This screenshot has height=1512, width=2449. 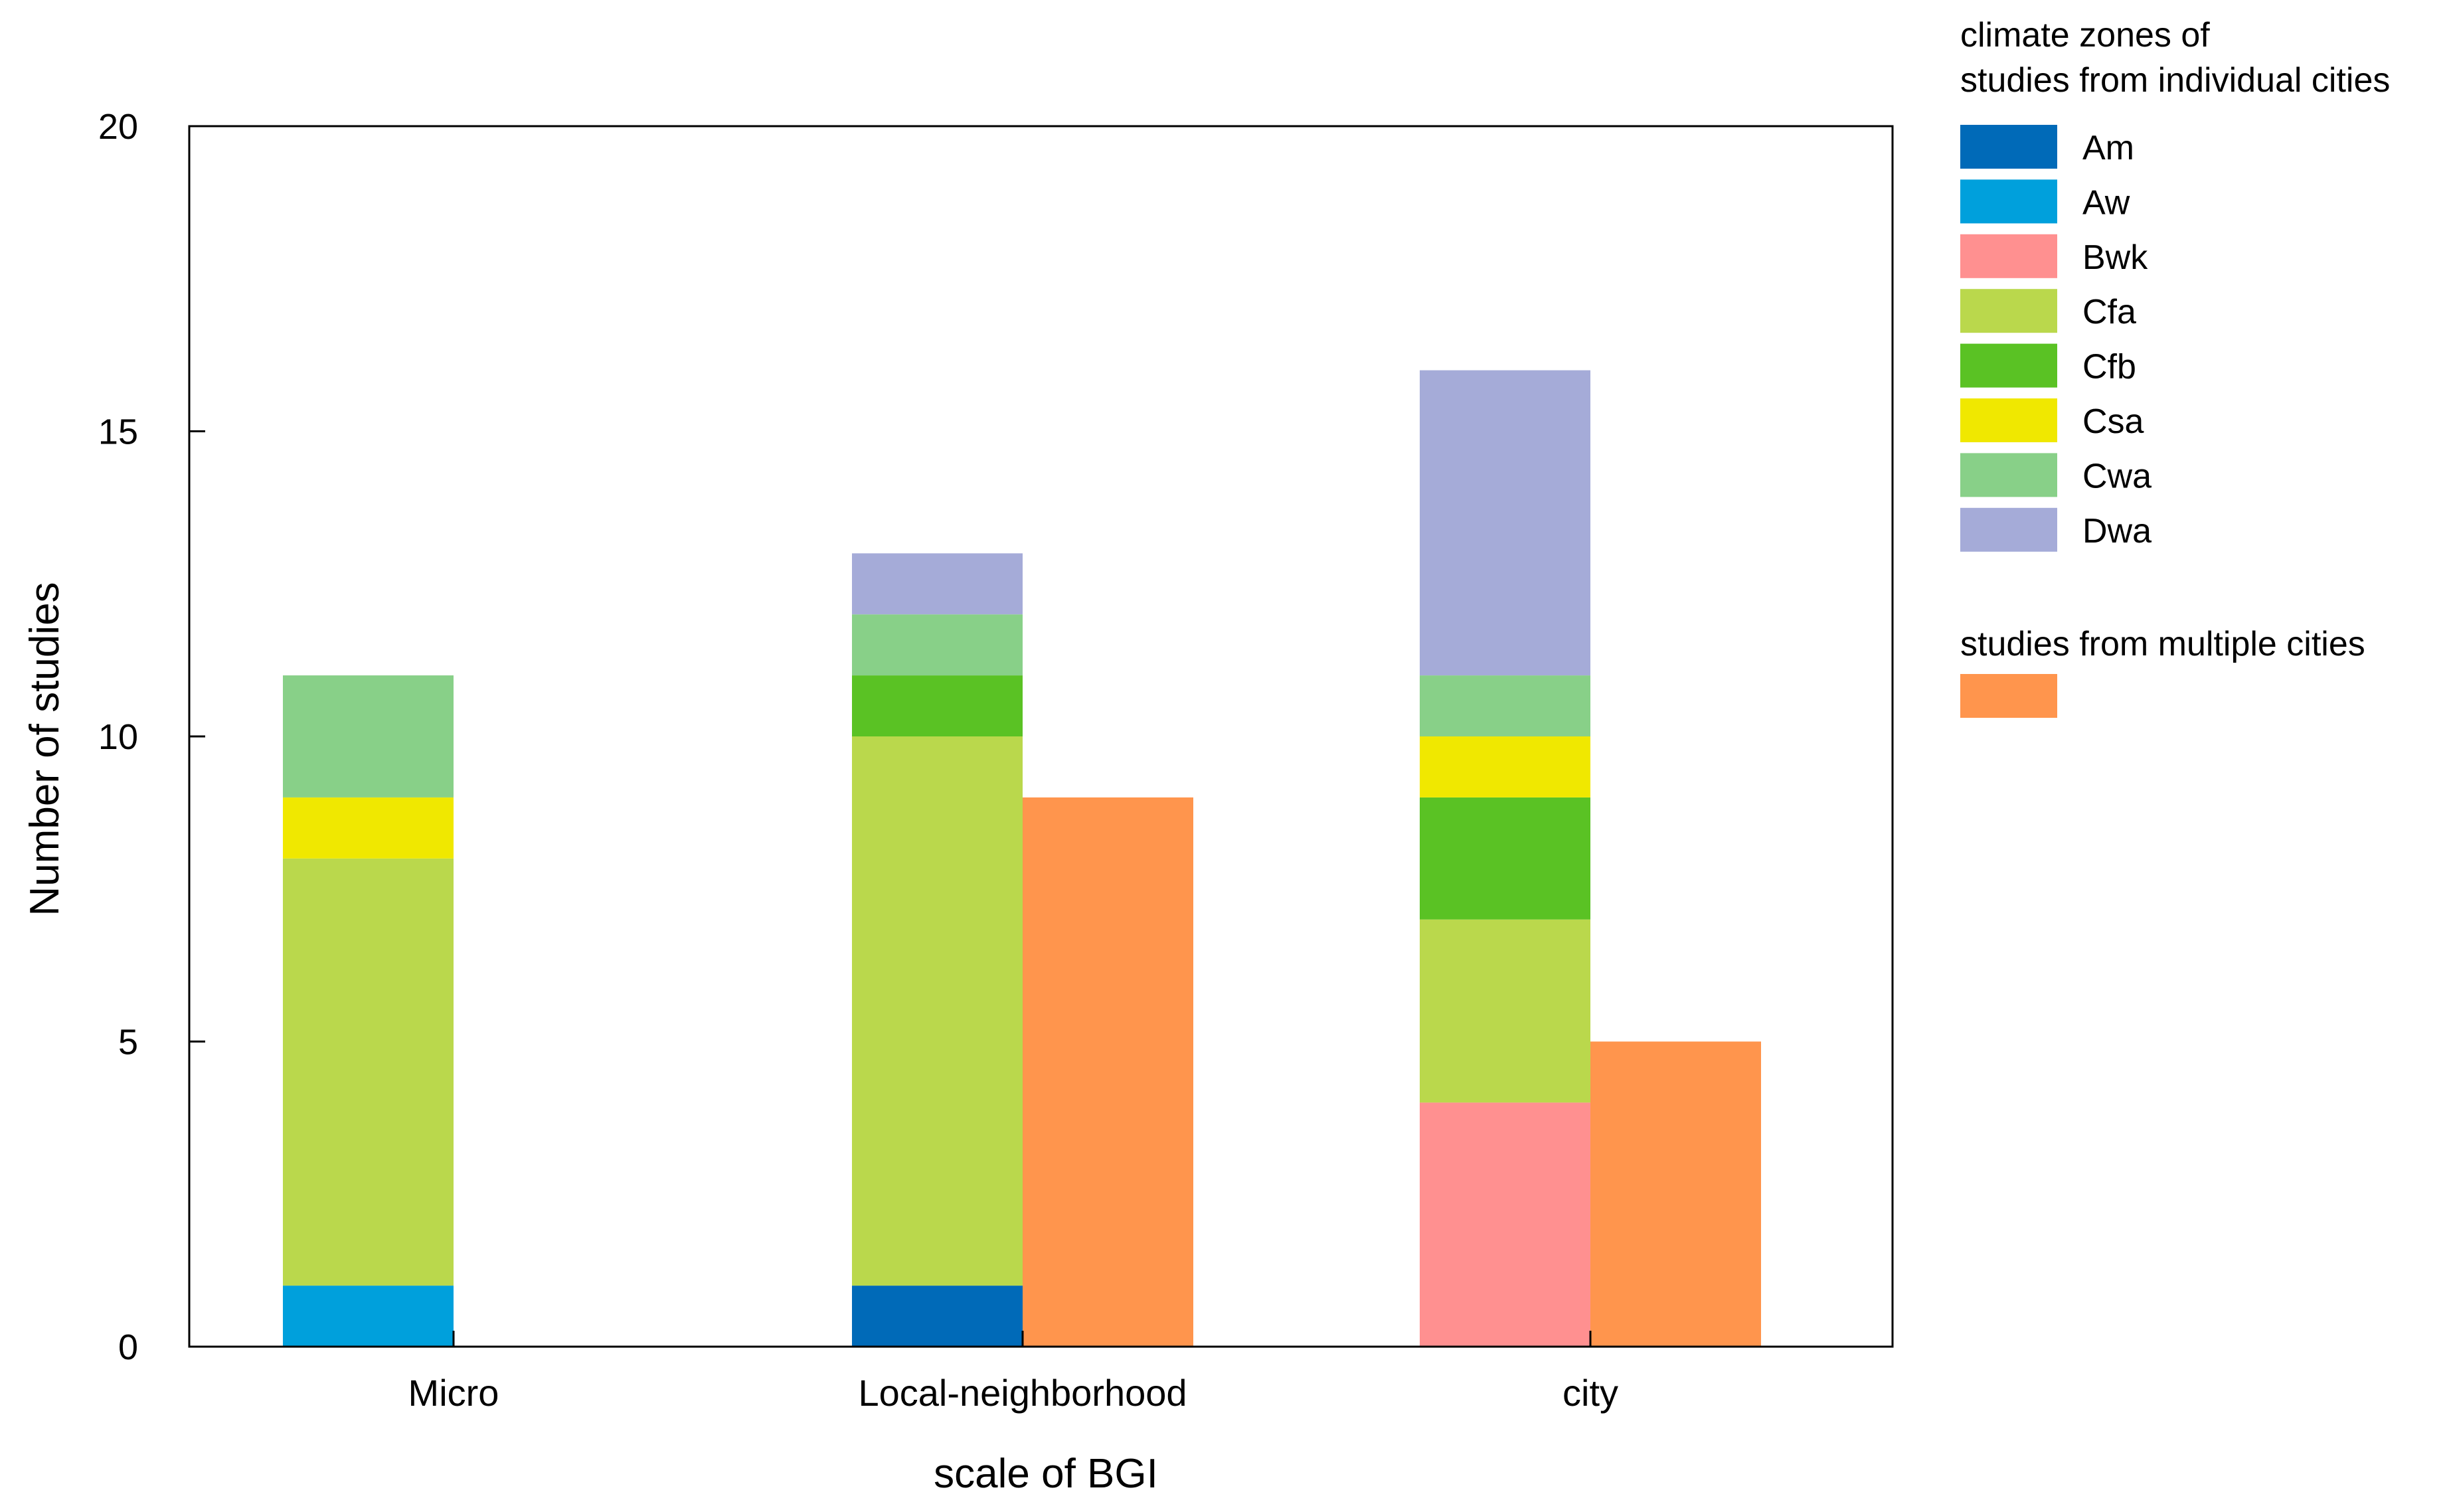 What do you see at coordinates (2008, 201) in the screenshot?
I see `legend-swatch-aw` at bounding box center [2008, 201].